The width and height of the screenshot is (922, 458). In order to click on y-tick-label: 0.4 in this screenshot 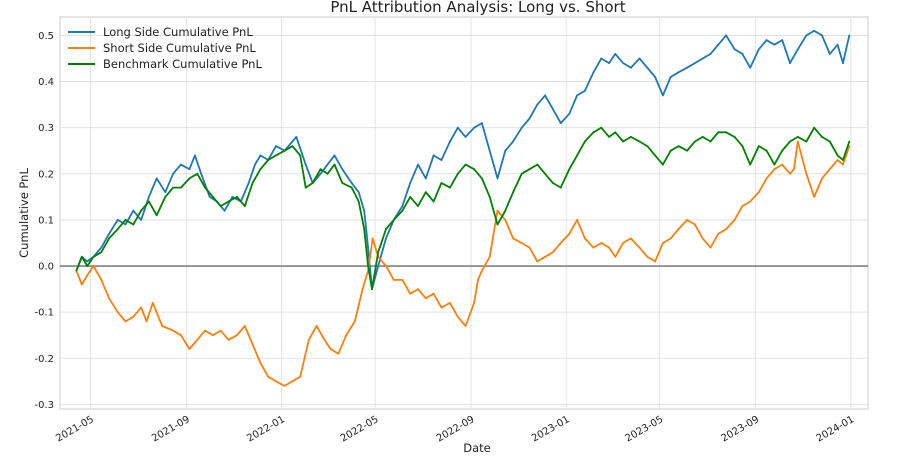, I will do `click(46, 82)`.